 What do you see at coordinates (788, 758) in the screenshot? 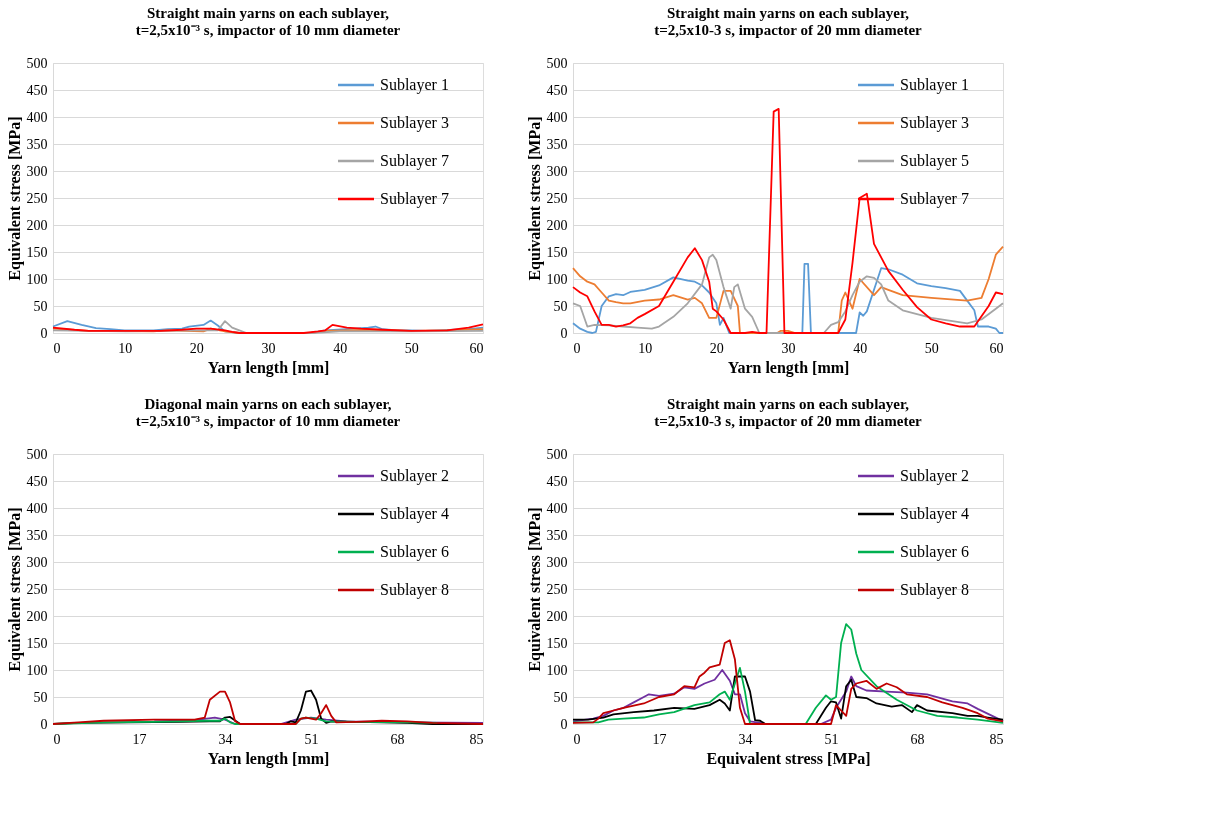
I see `x-axis-title: Equivalent stress [MPa]` at bounding box center [788, 758].